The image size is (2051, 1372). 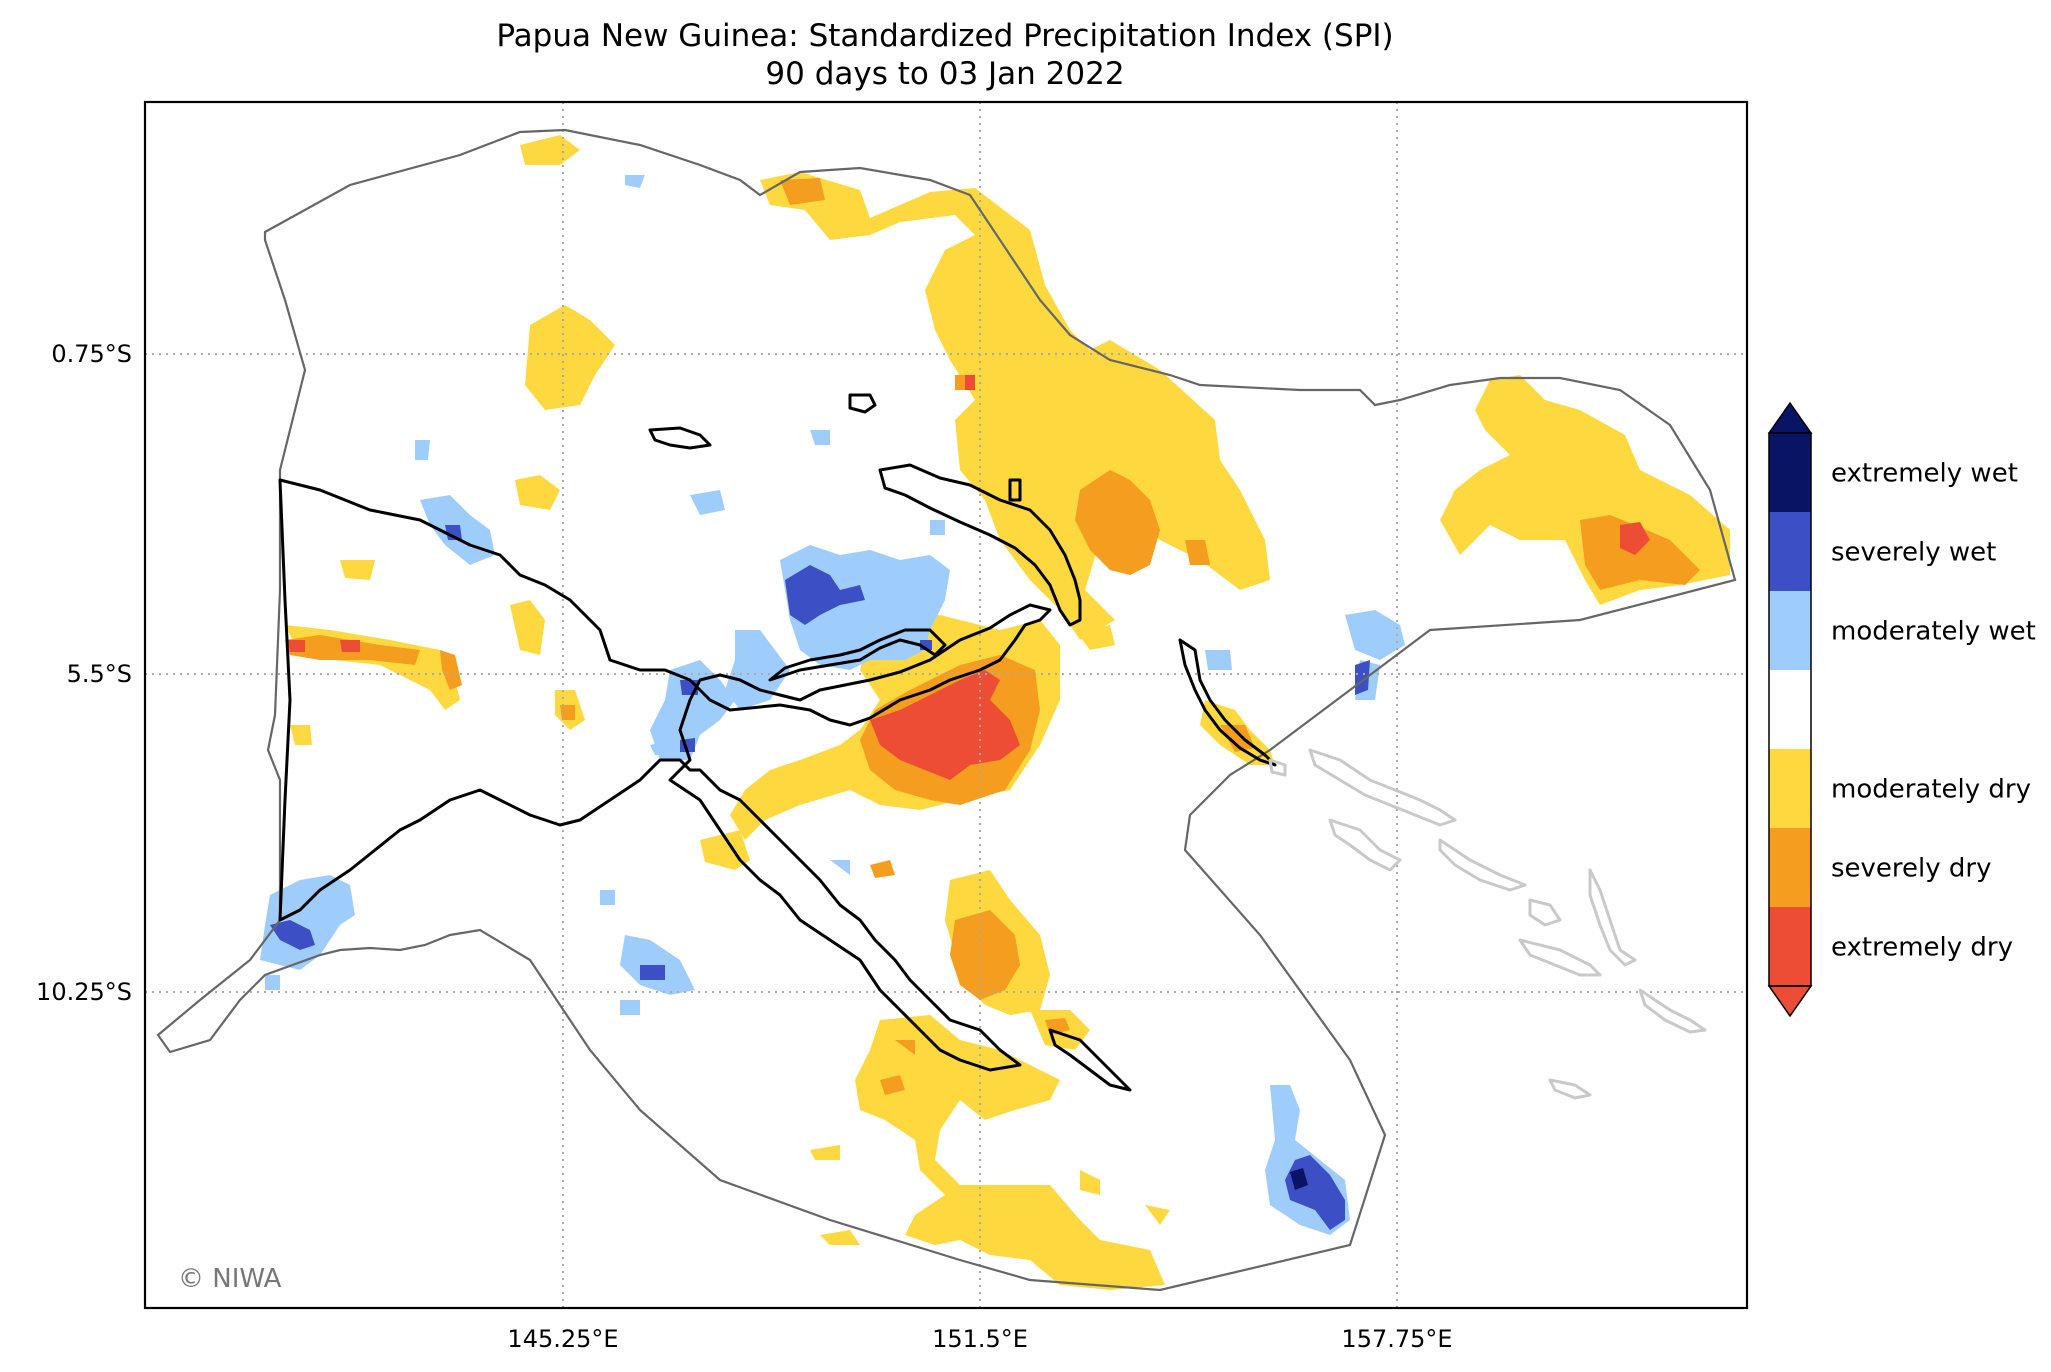 I want to click on solomon-coastline, so click(x=1487, y=924).